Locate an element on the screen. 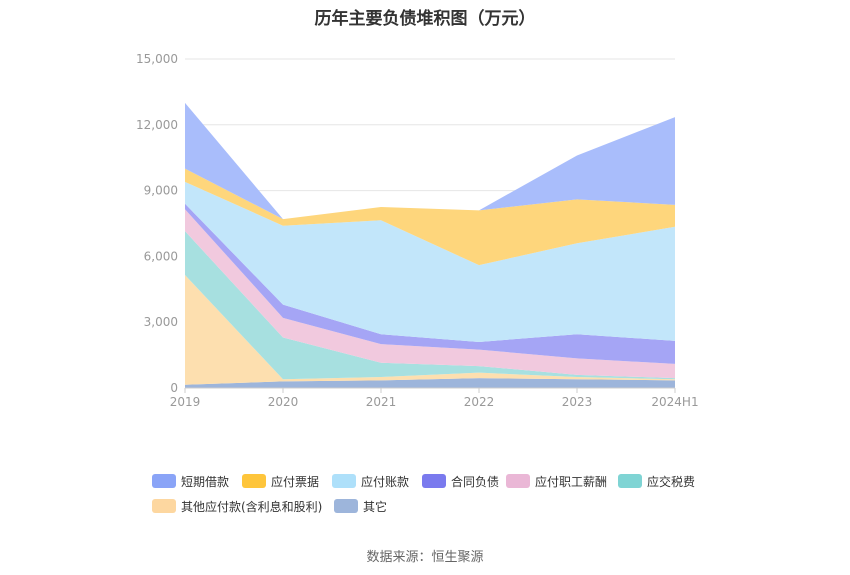 The image size is (850, 575). chart-title: 历年主要负债堆积图（万元） is located at coordinates (425, 19).